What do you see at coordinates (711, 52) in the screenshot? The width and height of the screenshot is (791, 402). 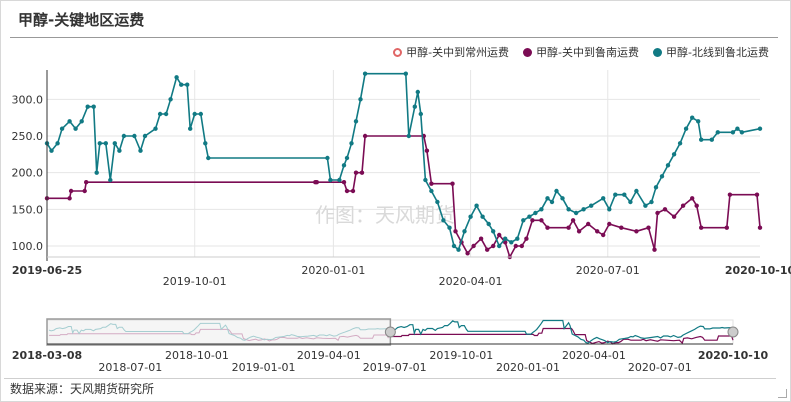 I see `legend-item-lubei: 甲醇-北线到鲁北运费` at bounding box center [711, 52].